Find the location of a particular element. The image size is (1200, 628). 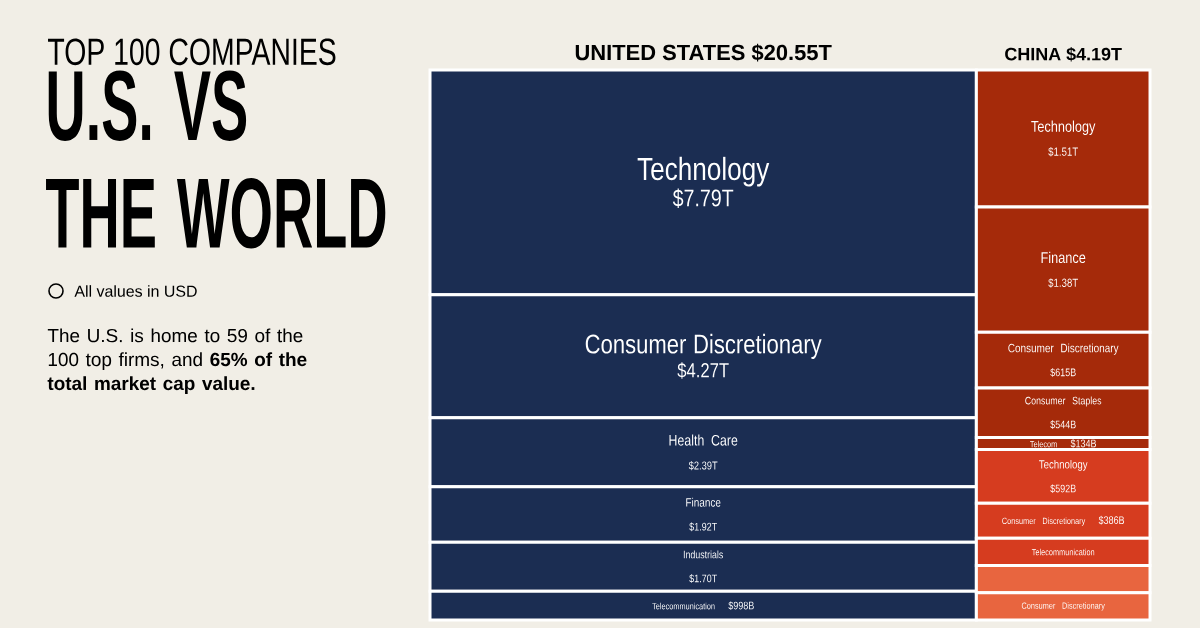

text: All values in USD is located at coordinates (135, 291).